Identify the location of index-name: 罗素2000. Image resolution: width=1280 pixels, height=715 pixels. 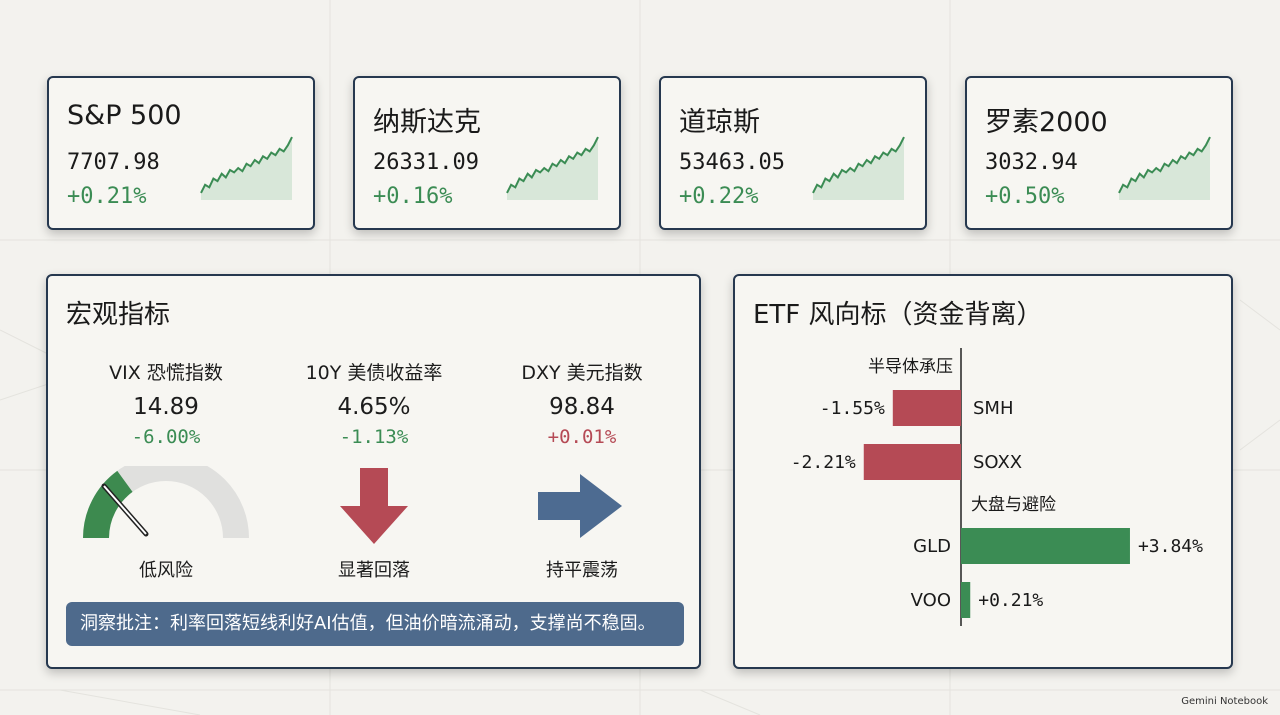
(1046, 122).